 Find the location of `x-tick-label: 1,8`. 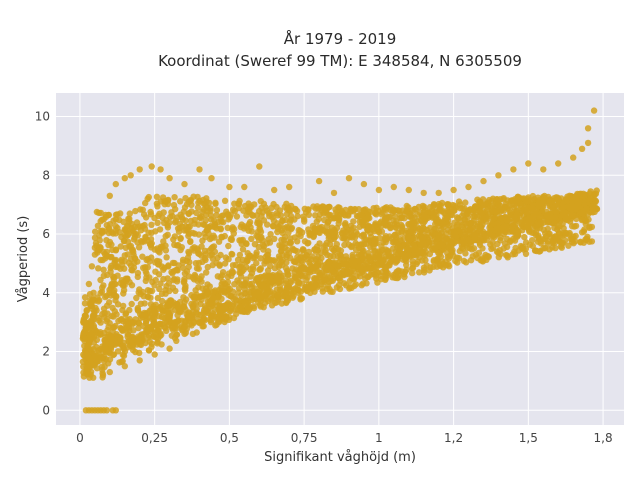

x-tick-label: 1,8 is located at coordinates (603, 438).